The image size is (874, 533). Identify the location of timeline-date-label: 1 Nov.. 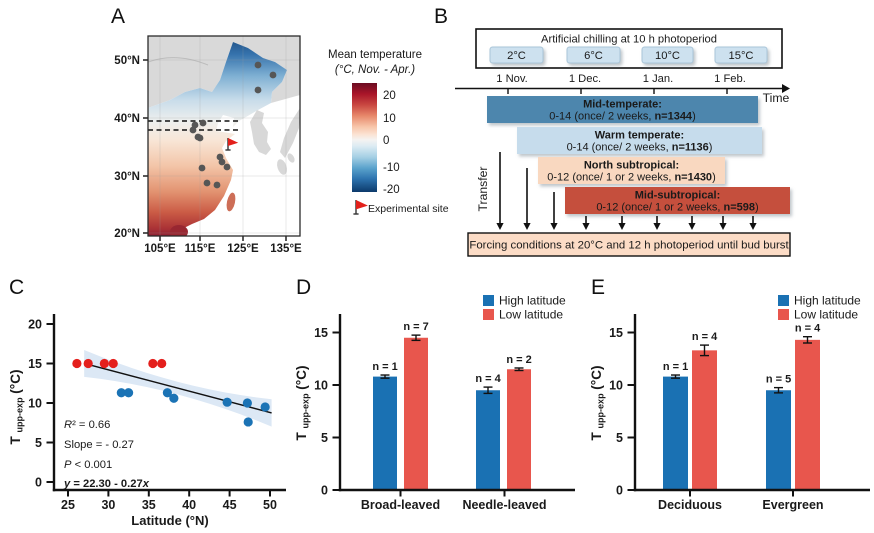
(512, 79).